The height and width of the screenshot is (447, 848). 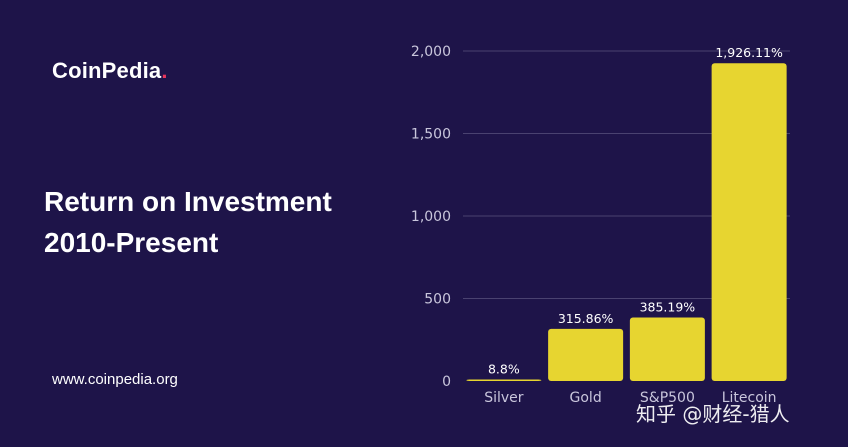 What do you see at coordinates (713, 414) in the screenshot?
I see `zhihu-watermark: 知乎 @财经-猎人` at bounding box center [713, 414].